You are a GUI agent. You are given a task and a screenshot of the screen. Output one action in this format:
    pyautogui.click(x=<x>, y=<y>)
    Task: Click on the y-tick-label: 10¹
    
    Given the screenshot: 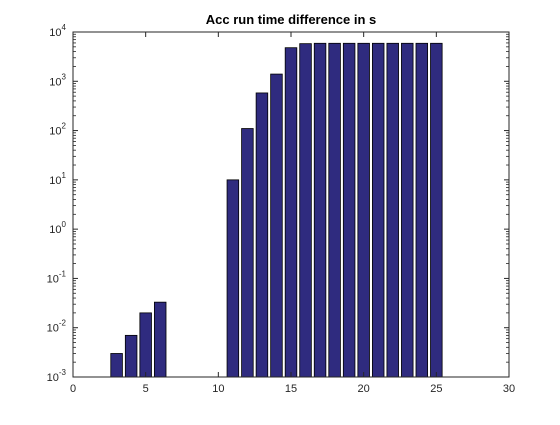 What is the action you would take?
    pyautogui.click(x=57, y=179)
    